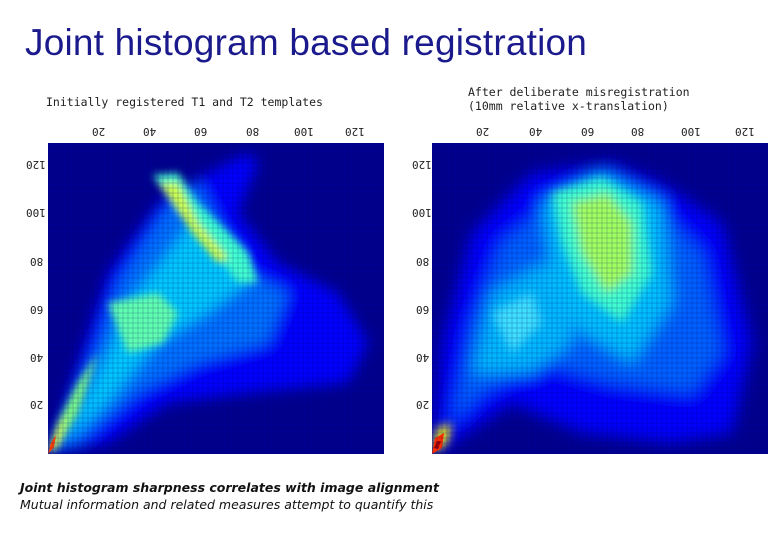 Image resolution: width=780 pixels, height=540 pixels. Describe the element at coordinates (306, 42) in the screenshot. I see `slide-title: Joint histogram based registration` at that location.